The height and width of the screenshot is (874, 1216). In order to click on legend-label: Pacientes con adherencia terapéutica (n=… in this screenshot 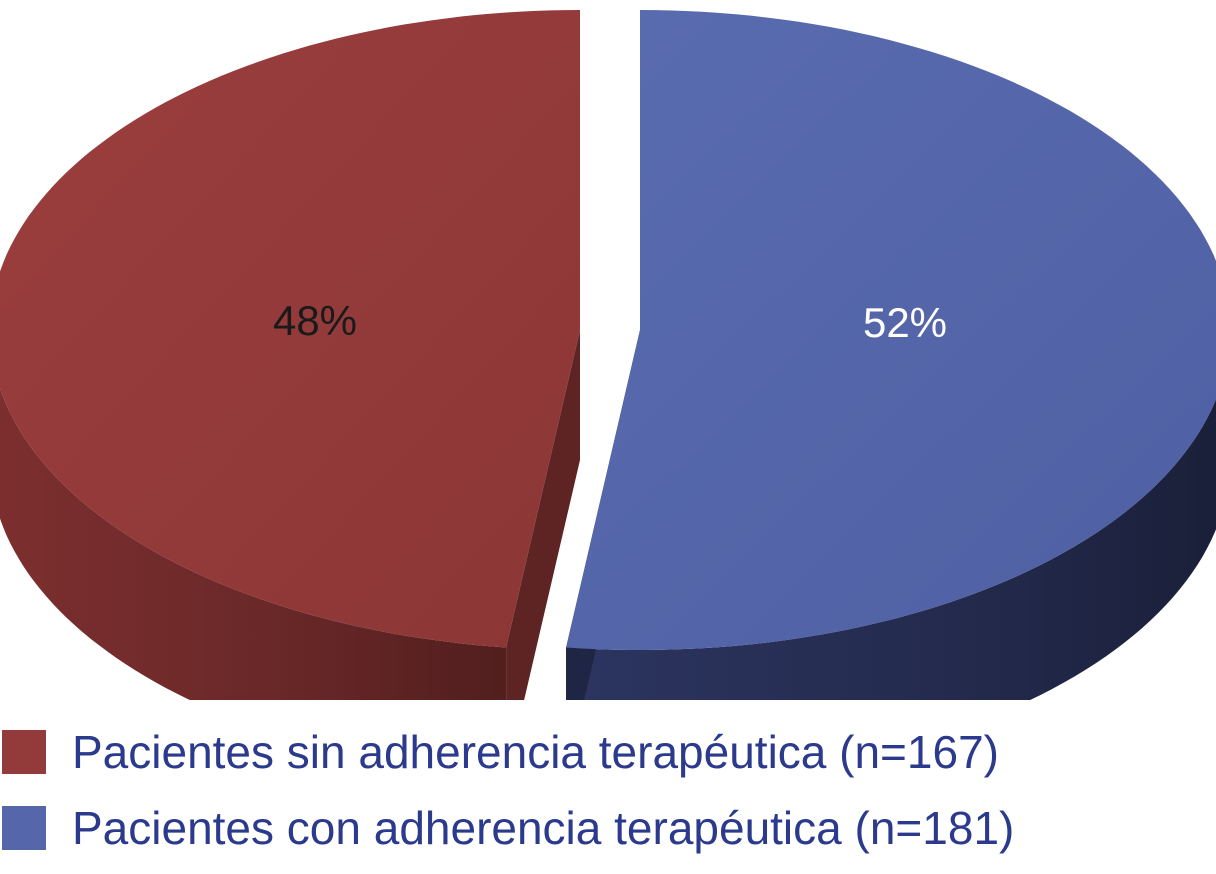, I will do `click(543, 828)`.